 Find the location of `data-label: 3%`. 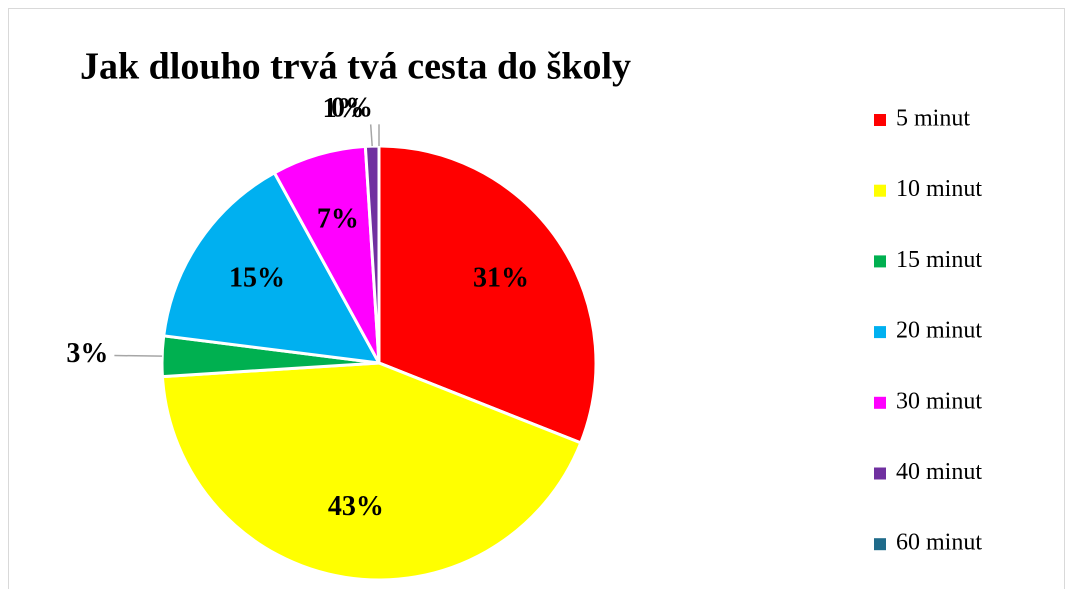

data-label: 3% is located at coordinates (87, 353).